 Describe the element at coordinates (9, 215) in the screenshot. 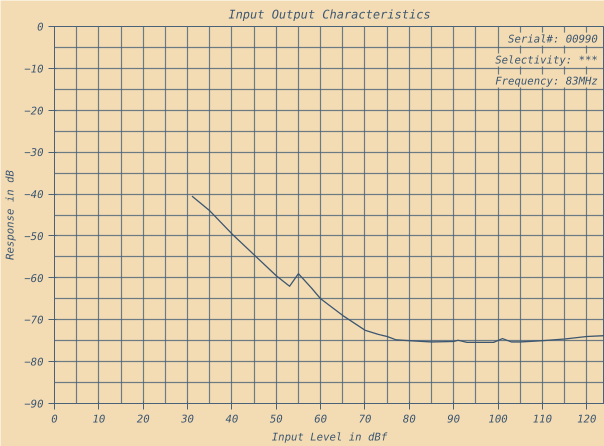

I see `y-axis-title: Response in dB` at that location.